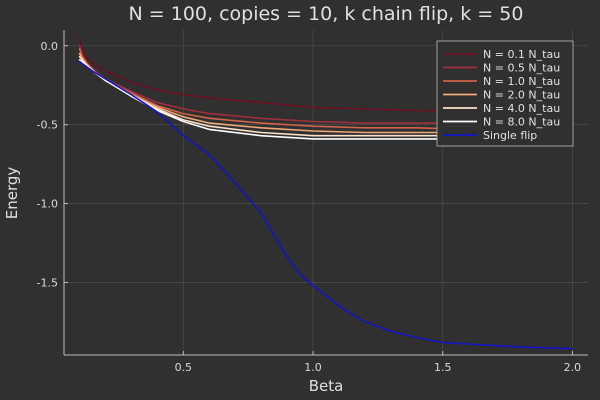 This screenshot has height=400, width=600. I want to click on legend-box, so click(505, 93).